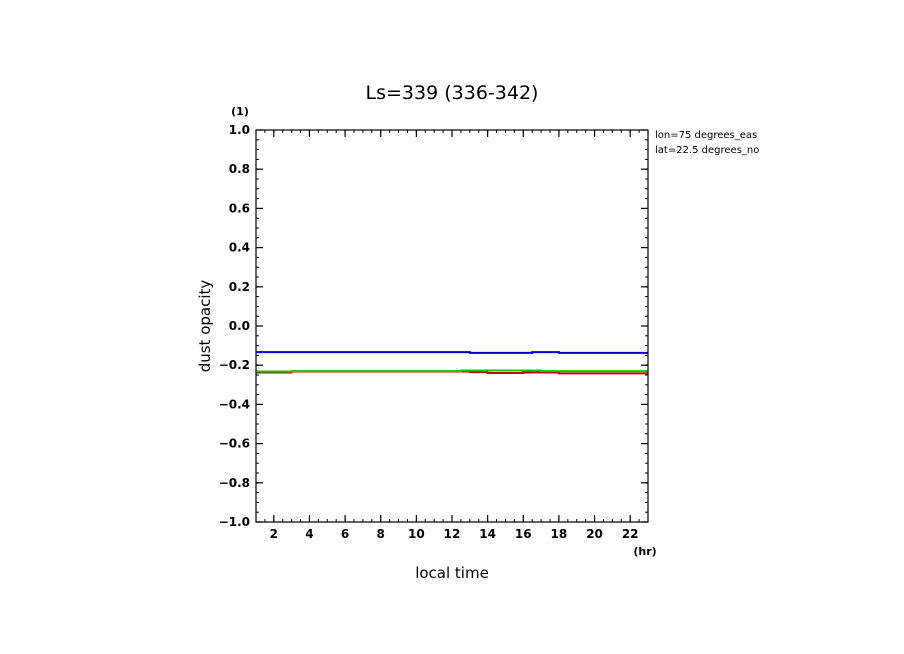 The width and height of the screenshot is (904, 654). What do you see at coordinates (630, 534) in the screenshot?
I see `x-tick-label: 22` at bounding box center [630, 534].